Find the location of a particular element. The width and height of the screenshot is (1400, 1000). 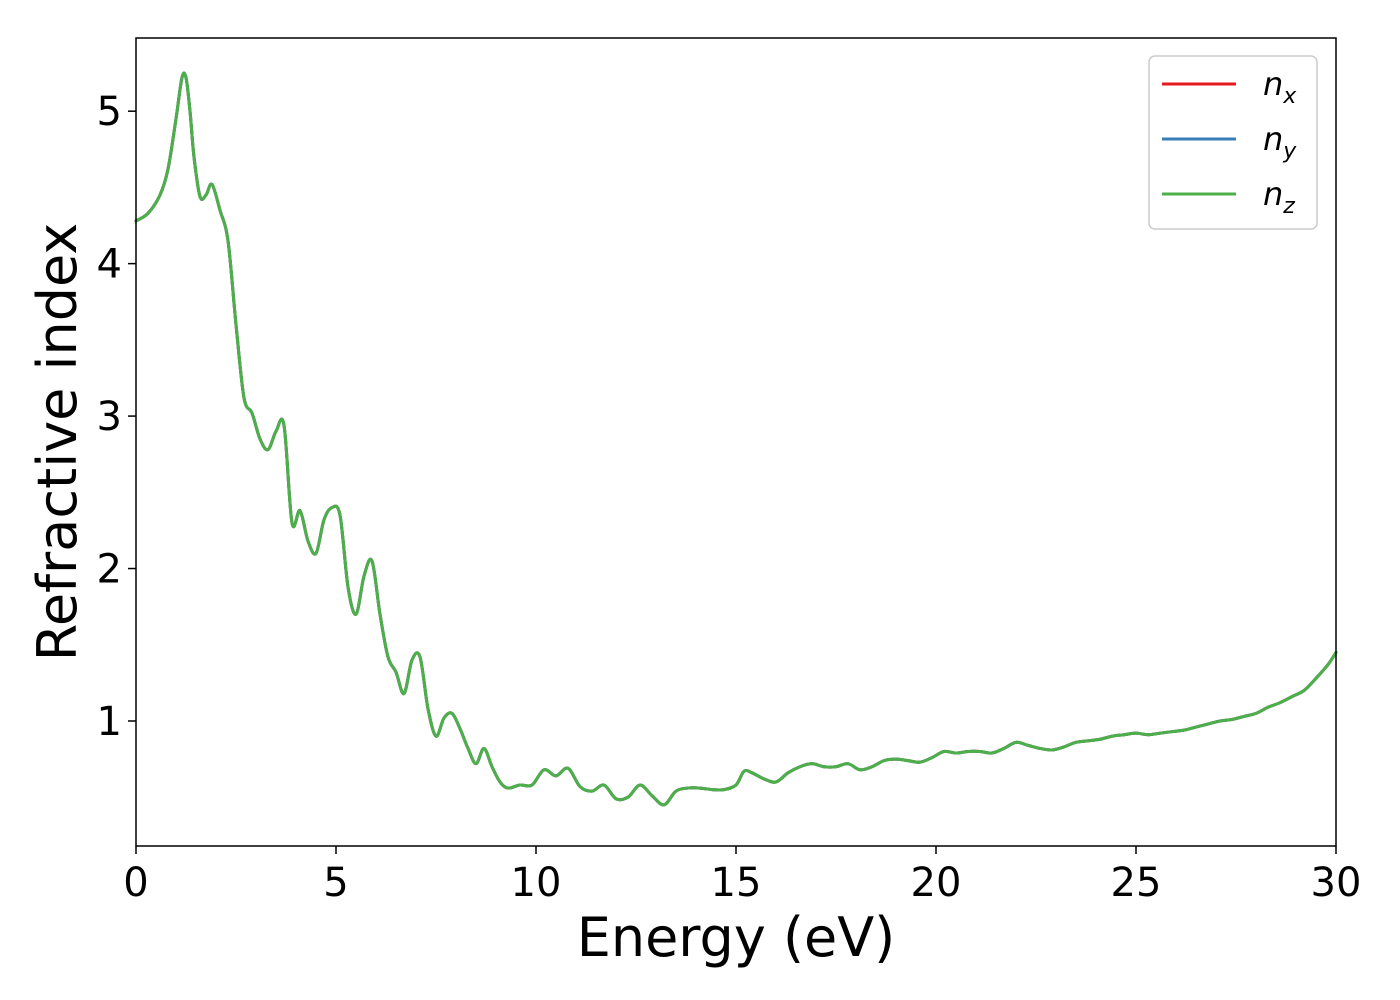

x-tick-label: 10 is located at coordinates (536, 883).